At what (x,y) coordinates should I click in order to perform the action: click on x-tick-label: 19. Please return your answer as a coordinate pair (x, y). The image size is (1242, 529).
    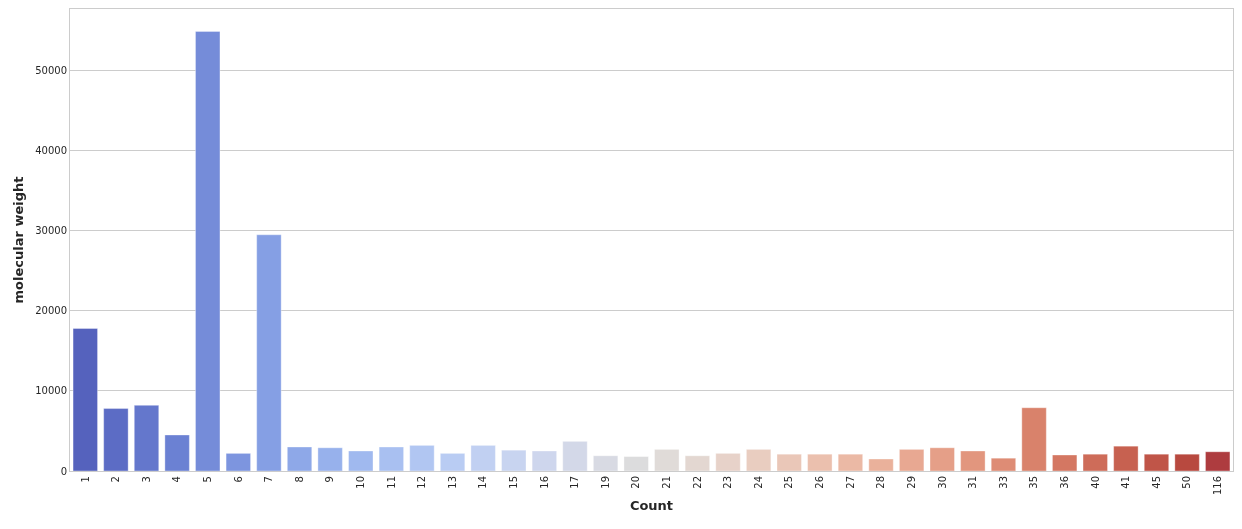
    Looking at the image, I should click on (605, 482).